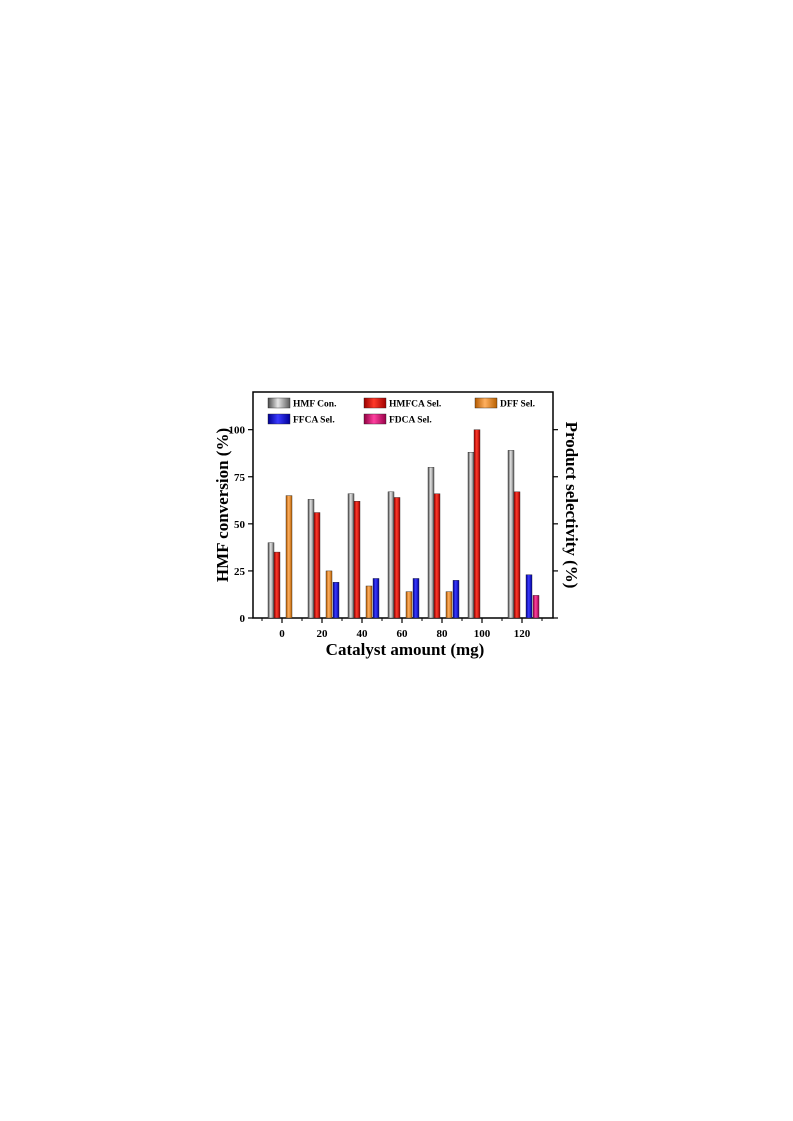  Describe the element at coordinates (222, 505) in the screenshot. I see `y-axis-title-left: HMF conversion (%)` at that location.